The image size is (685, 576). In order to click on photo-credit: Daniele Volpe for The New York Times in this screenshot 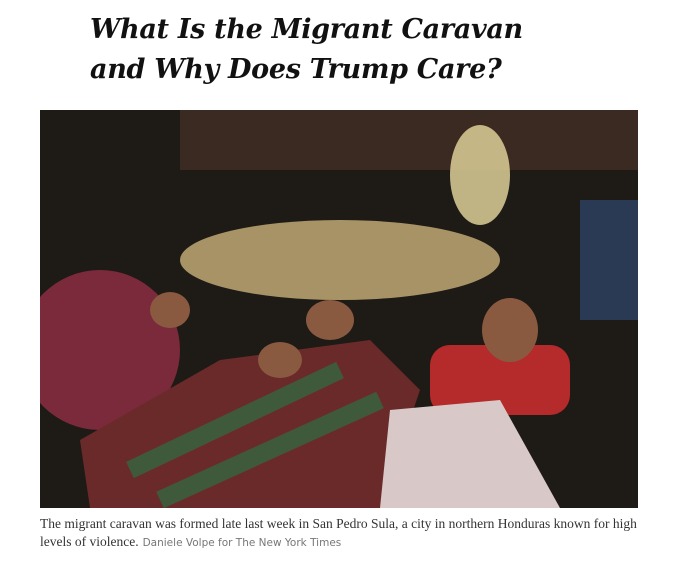, I will do `click(242, 543)`.